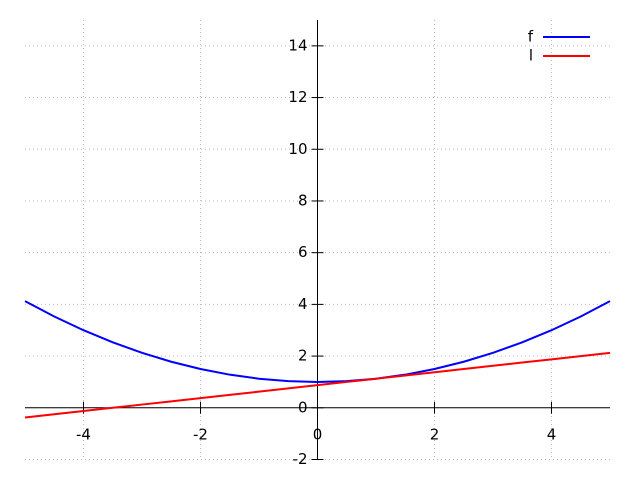 The image size is (640, 480). What do you see at coordinates (297, 45) in the screenshot?
I see `y-tick-label: 14` at bounding box center [297, 45].